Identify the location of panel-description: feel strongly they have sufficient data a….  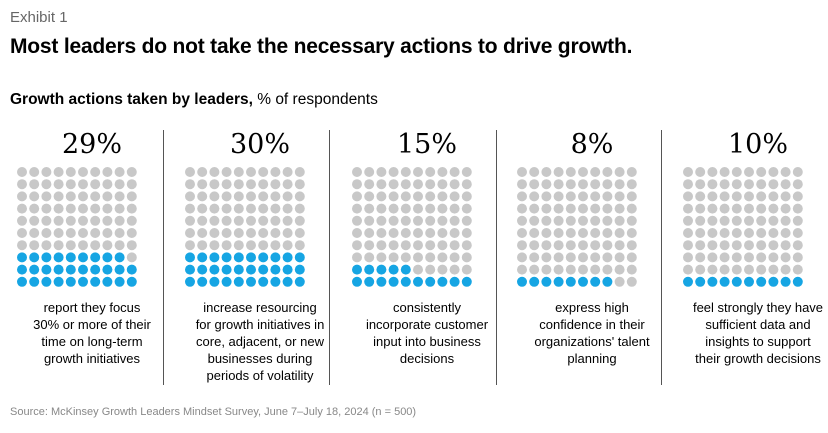
(752, 333).